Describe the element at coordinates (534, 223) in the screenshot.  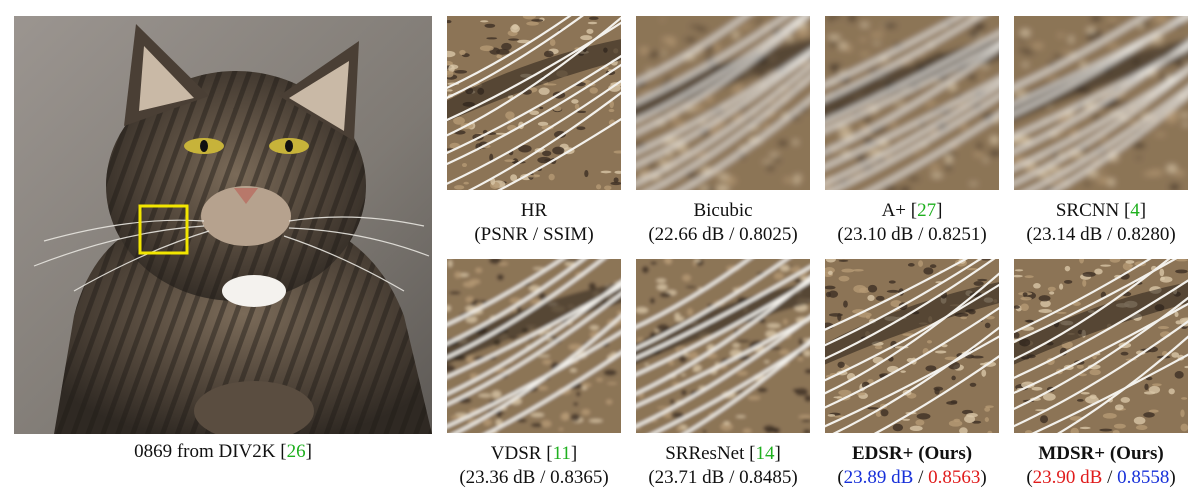
I see `panel-caption: HR (PSNR / SSIM)` at that location.